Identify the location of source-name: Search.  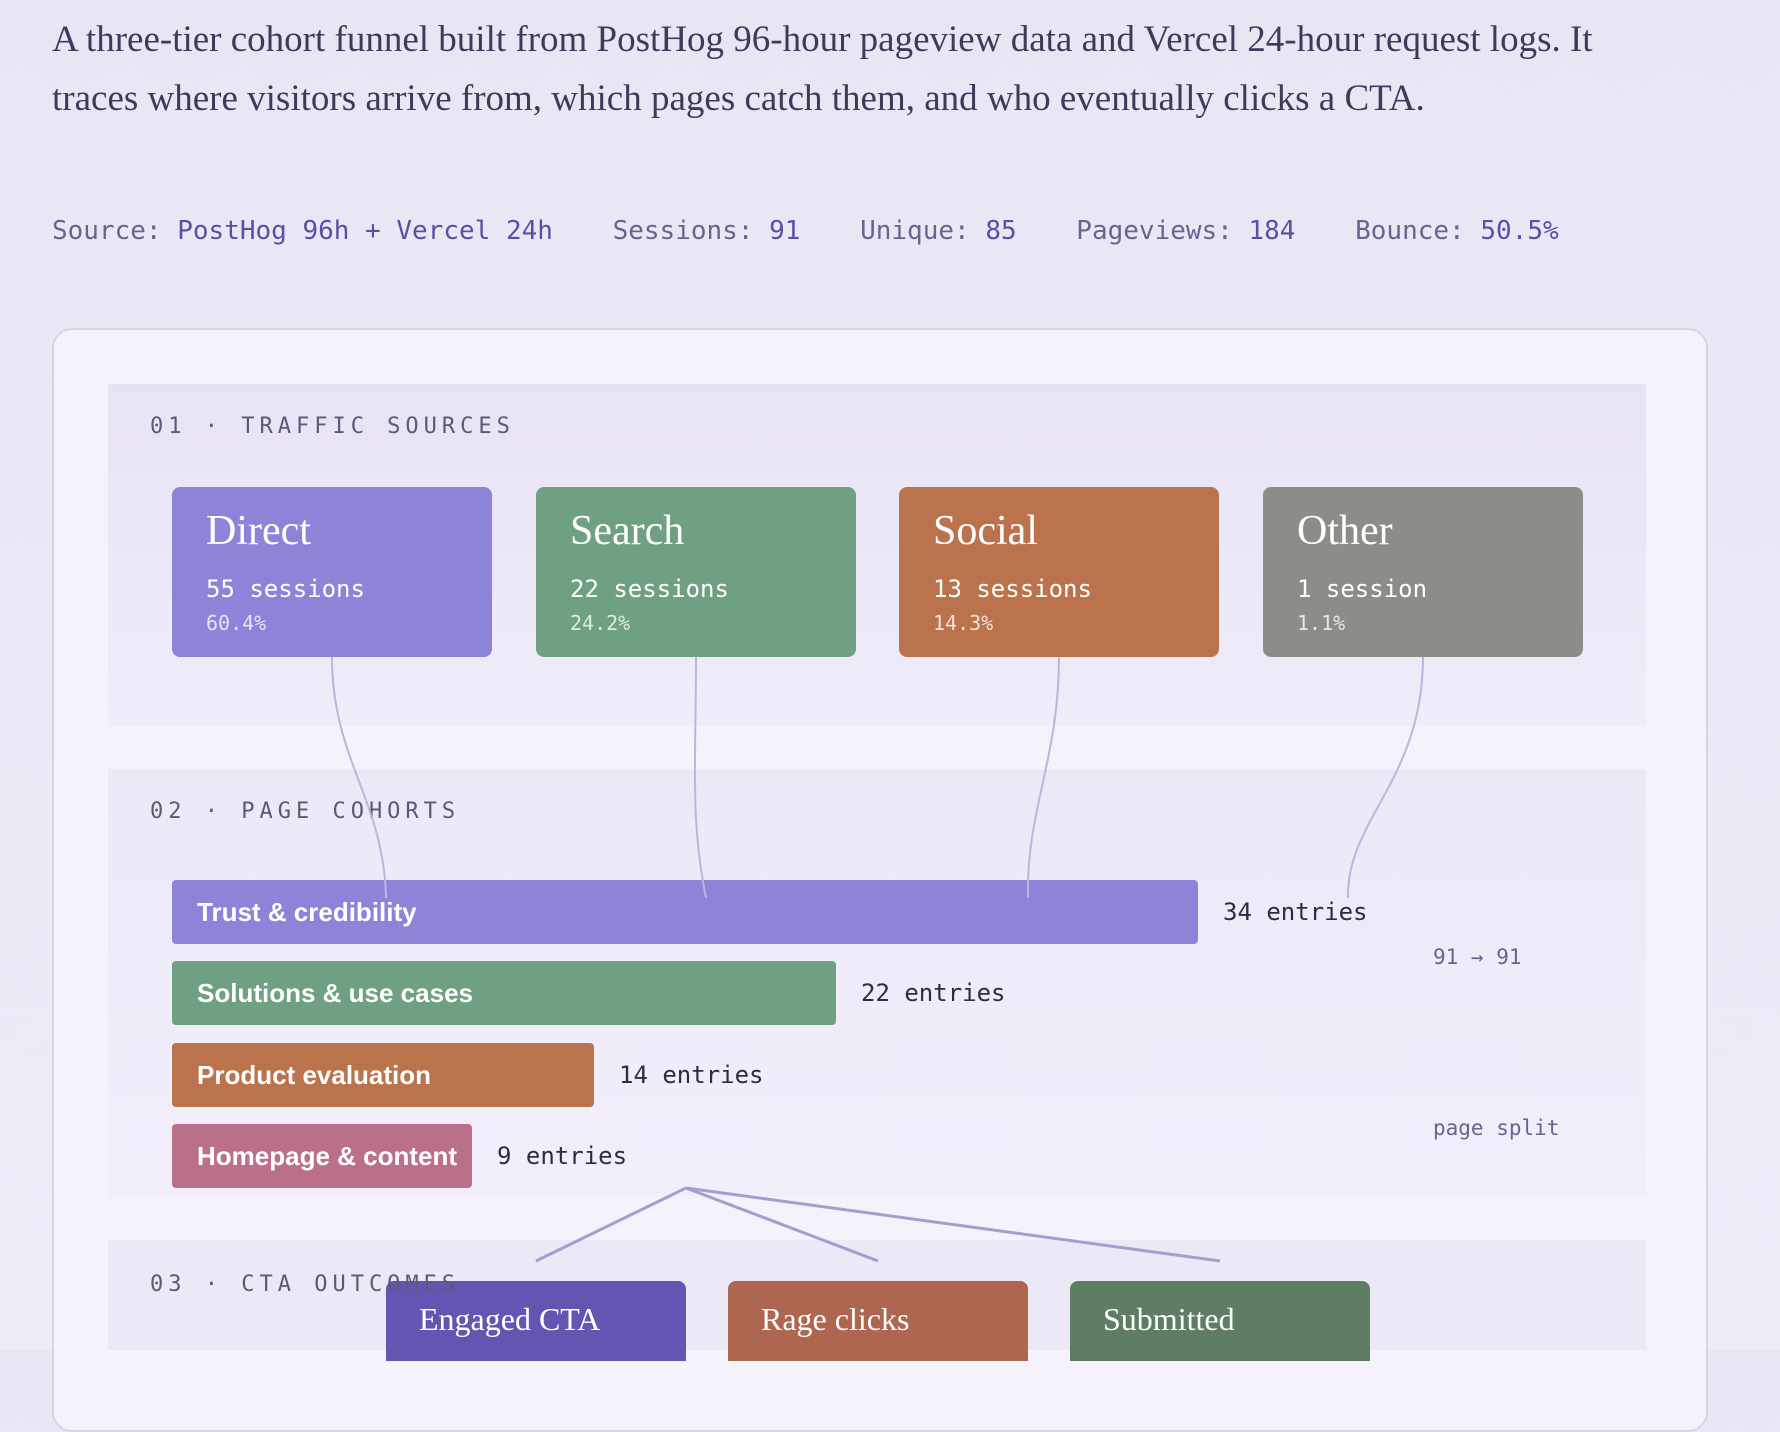
(627, 531).